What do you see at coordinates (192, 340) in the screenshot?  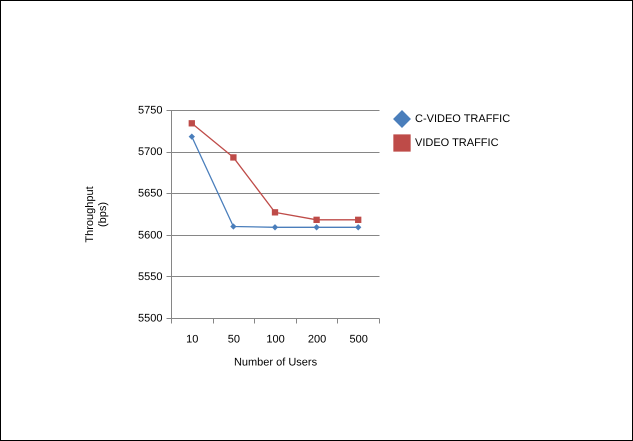 I see `x-tick-label: 10` at bounding box center [192, 340].